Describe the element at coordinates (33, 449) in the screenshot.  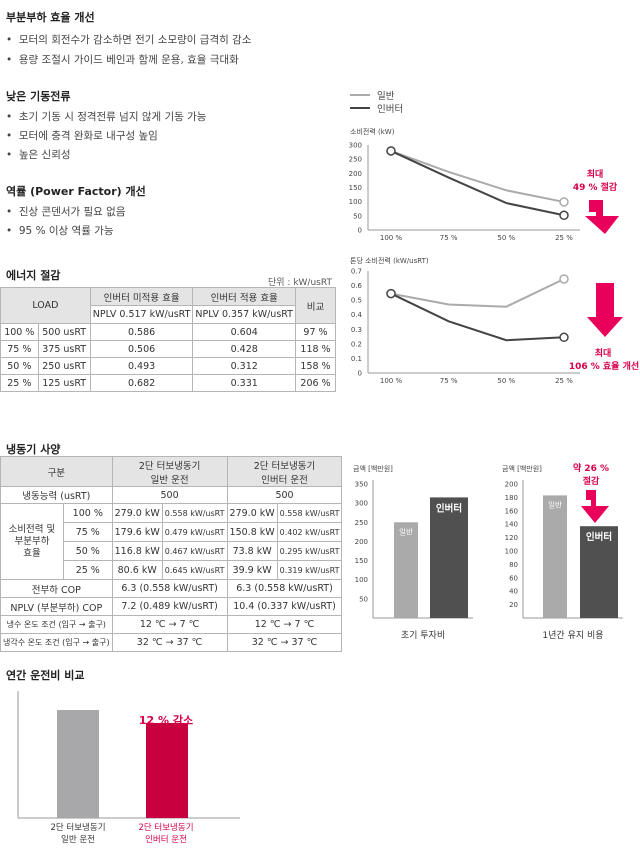
I see `chiller-heading: 냉동기 사양` at that location.